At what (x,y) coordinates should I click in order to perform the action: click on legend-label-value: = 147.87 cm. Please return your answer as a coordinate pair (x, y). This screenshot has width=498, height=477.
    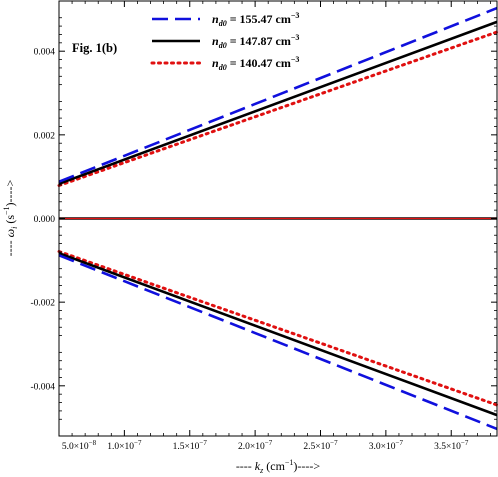
    Looking at the image, I should click on (259, 41).